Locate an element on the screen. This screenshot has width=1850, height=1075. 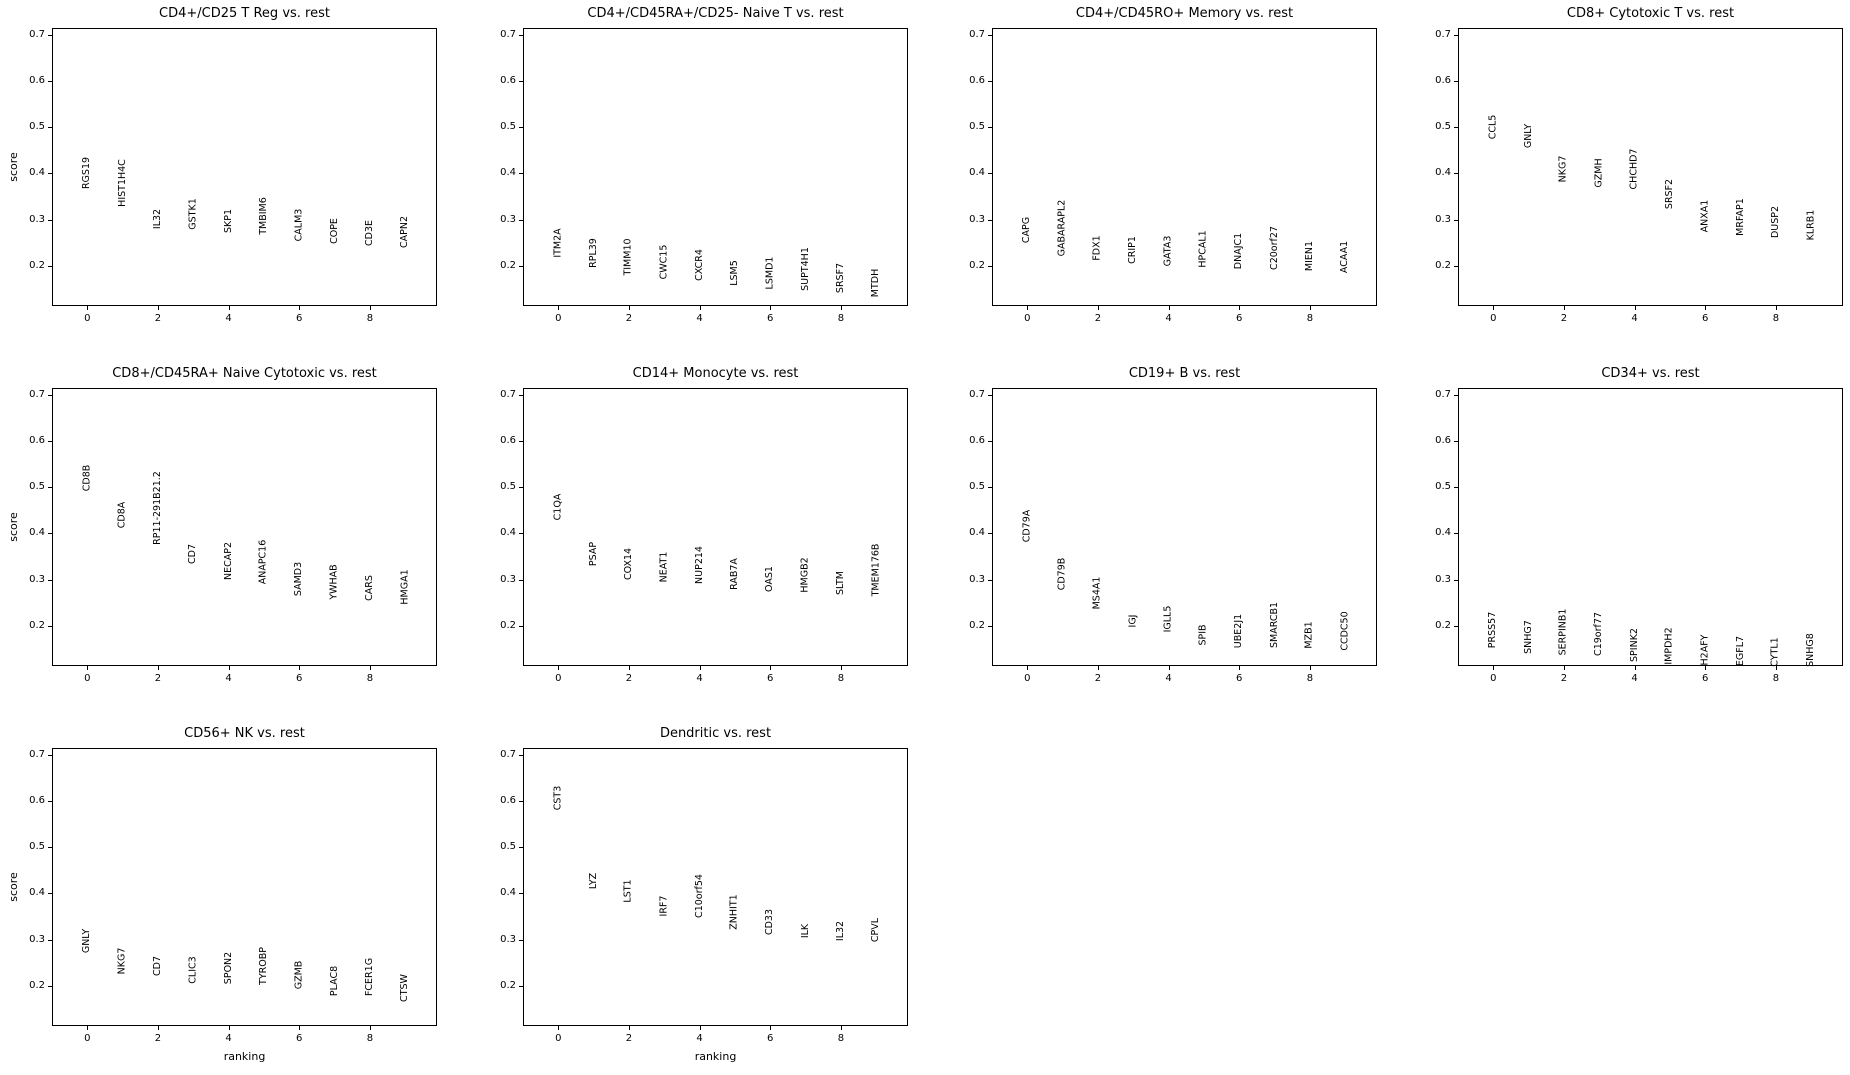
subplot-title: CD34+ vs. rest is located at coordinates (1650, 373).